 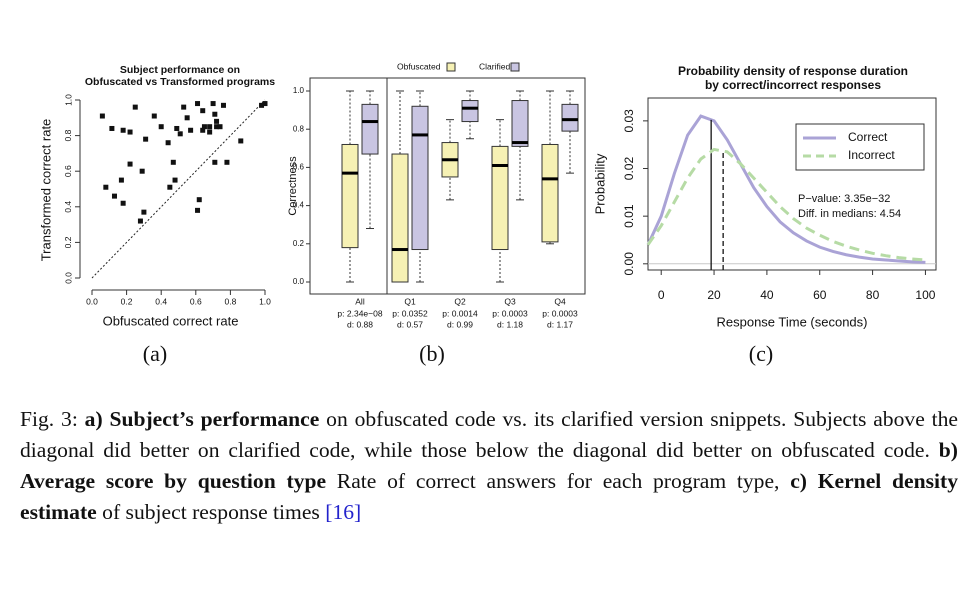 I want to click on caption-bold: b) Average score by question type, so click(x=489, y=465).